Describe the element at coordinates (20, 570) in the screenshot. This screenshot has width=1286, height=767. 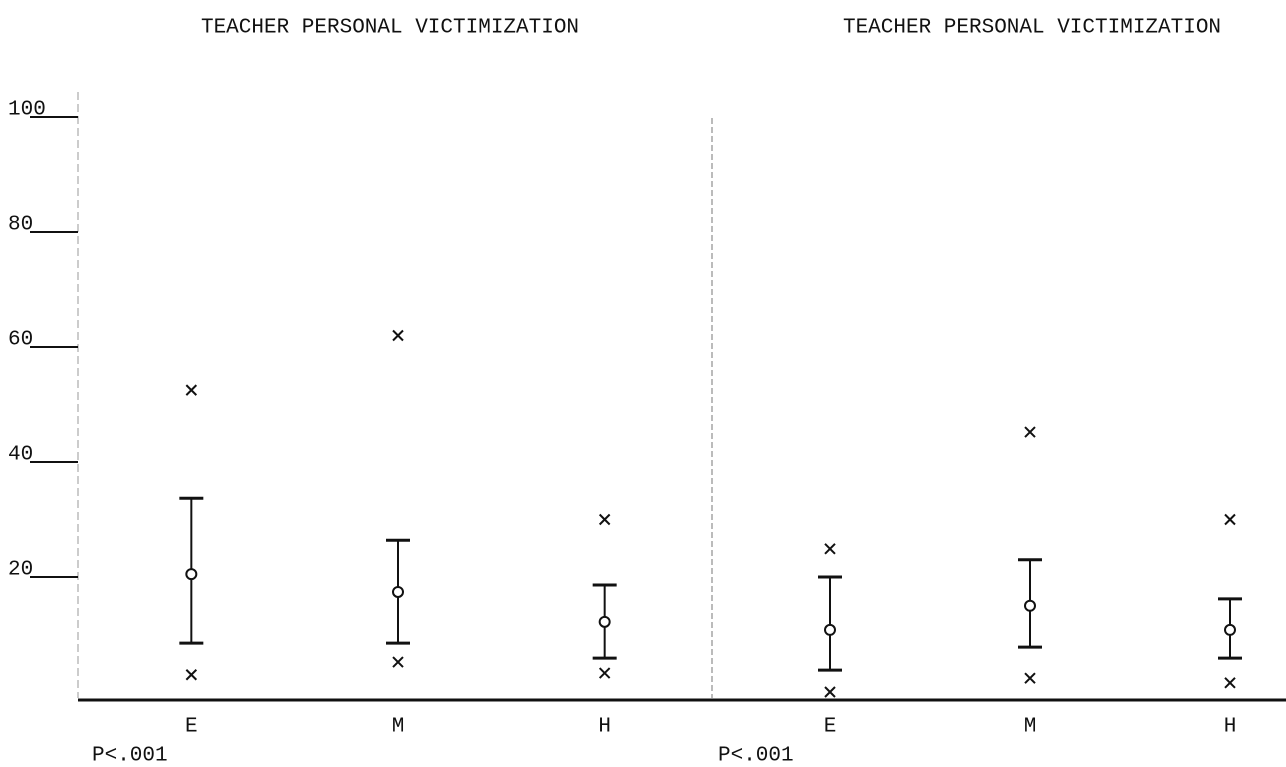
I see `y-tick-label: 20` at that location.